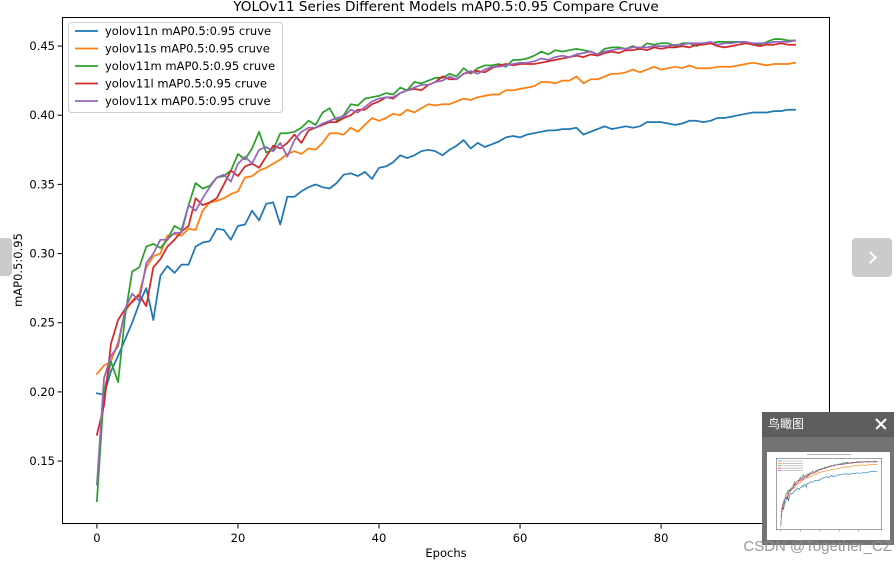 The width and height of the screenshot is (896, 562). I want to click on y-axis: 0.15 0.20 0.25 0.30 0.35 0.40 0.45, so click(45, 253).